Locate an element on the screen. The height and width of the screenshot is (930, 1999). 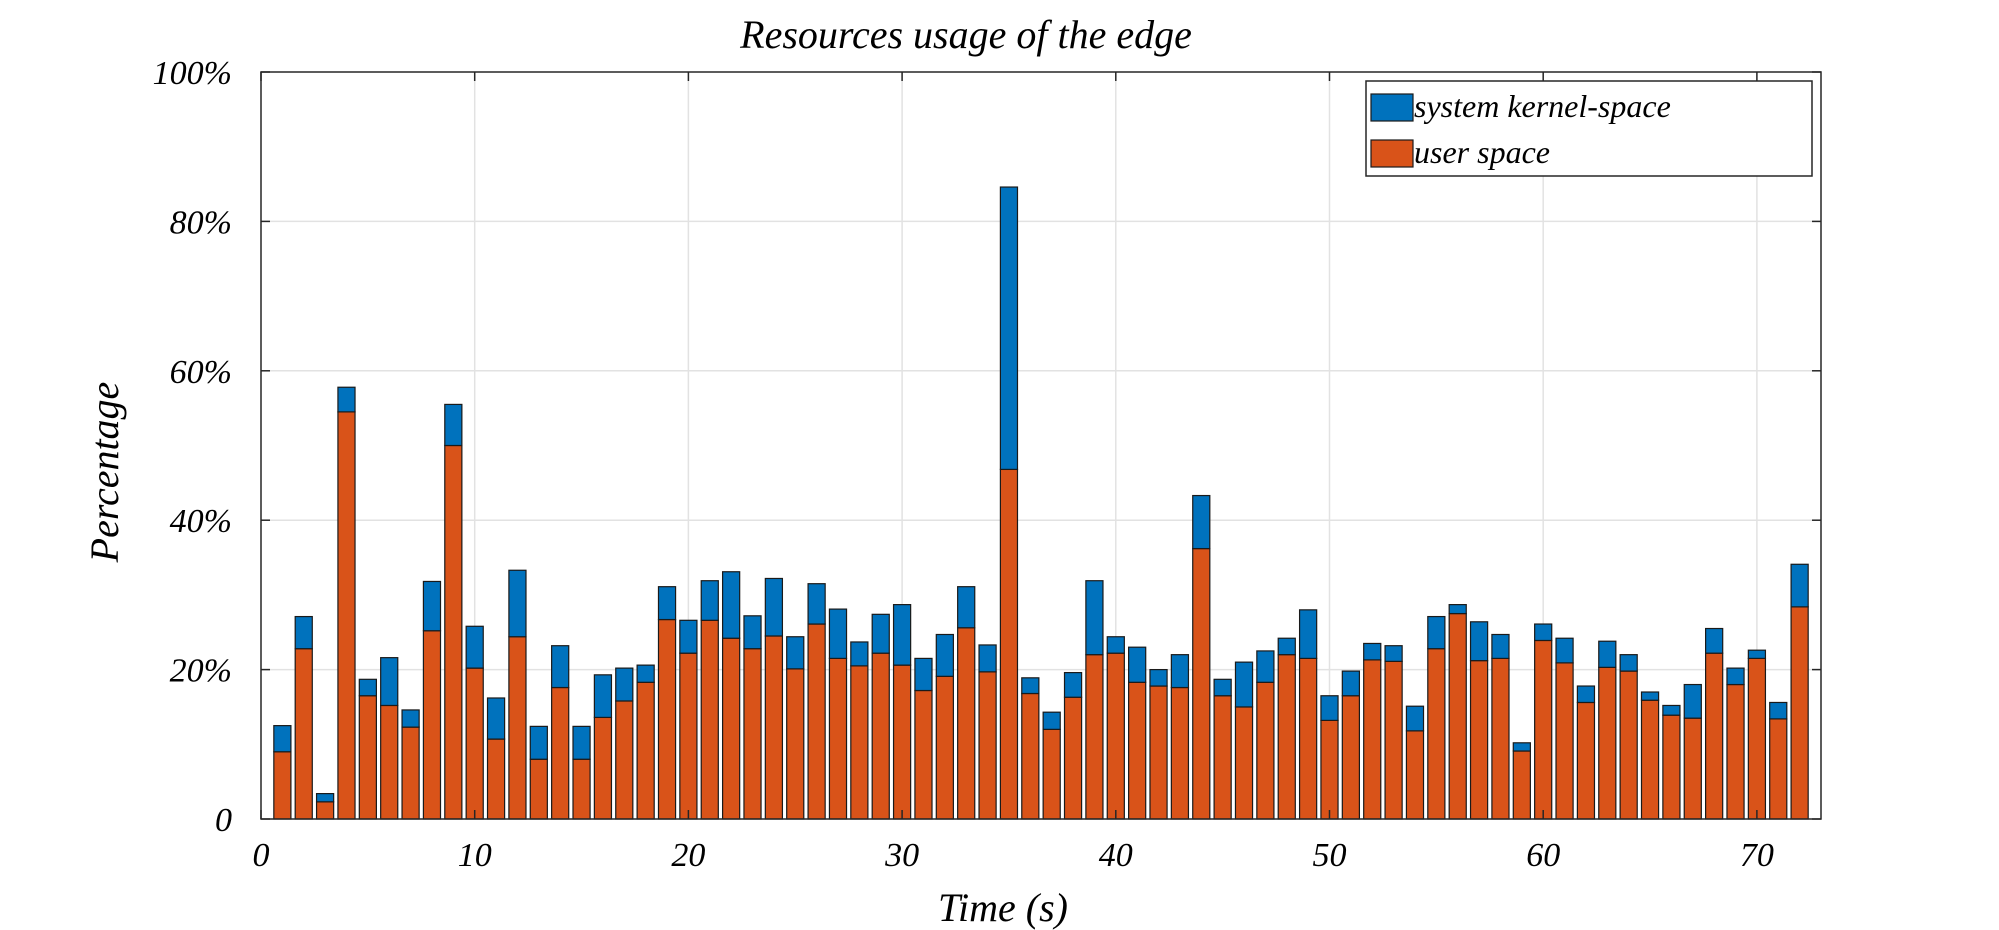
bar-user-space-t63 is located at coordinates (1607, 743).